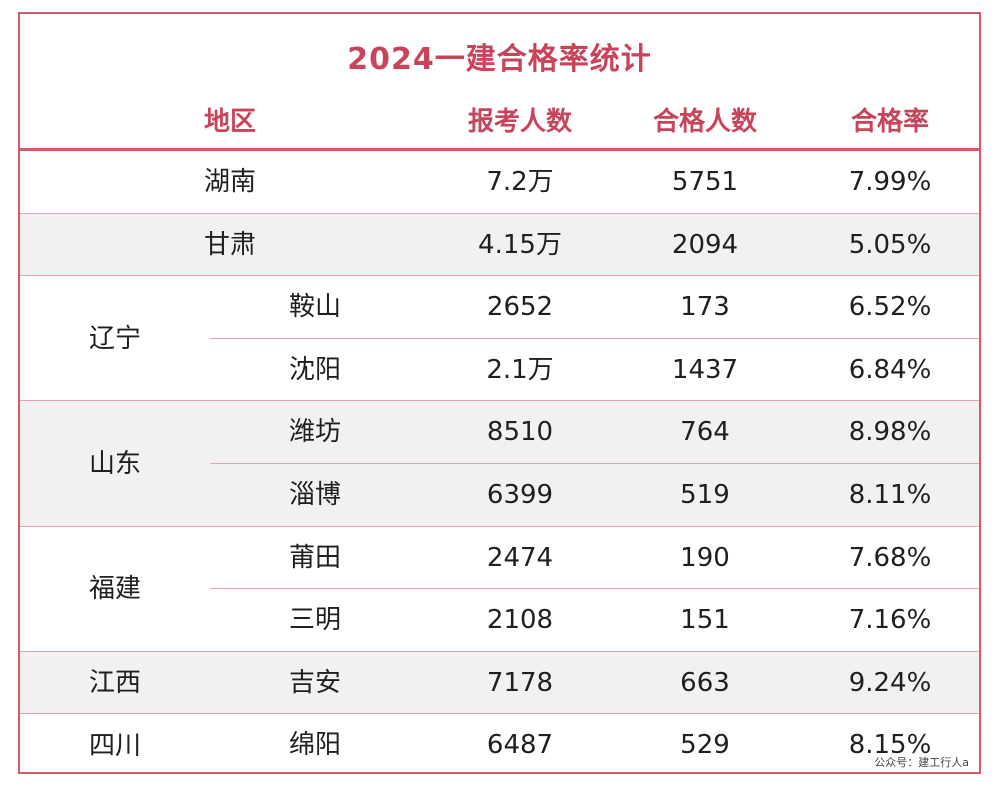 Image resolution: width=1000 pixels, height=791 pixels. Describe the element at coordinates (229, 182) in the screenshot. I see `cell-province: 湖南` at that location.